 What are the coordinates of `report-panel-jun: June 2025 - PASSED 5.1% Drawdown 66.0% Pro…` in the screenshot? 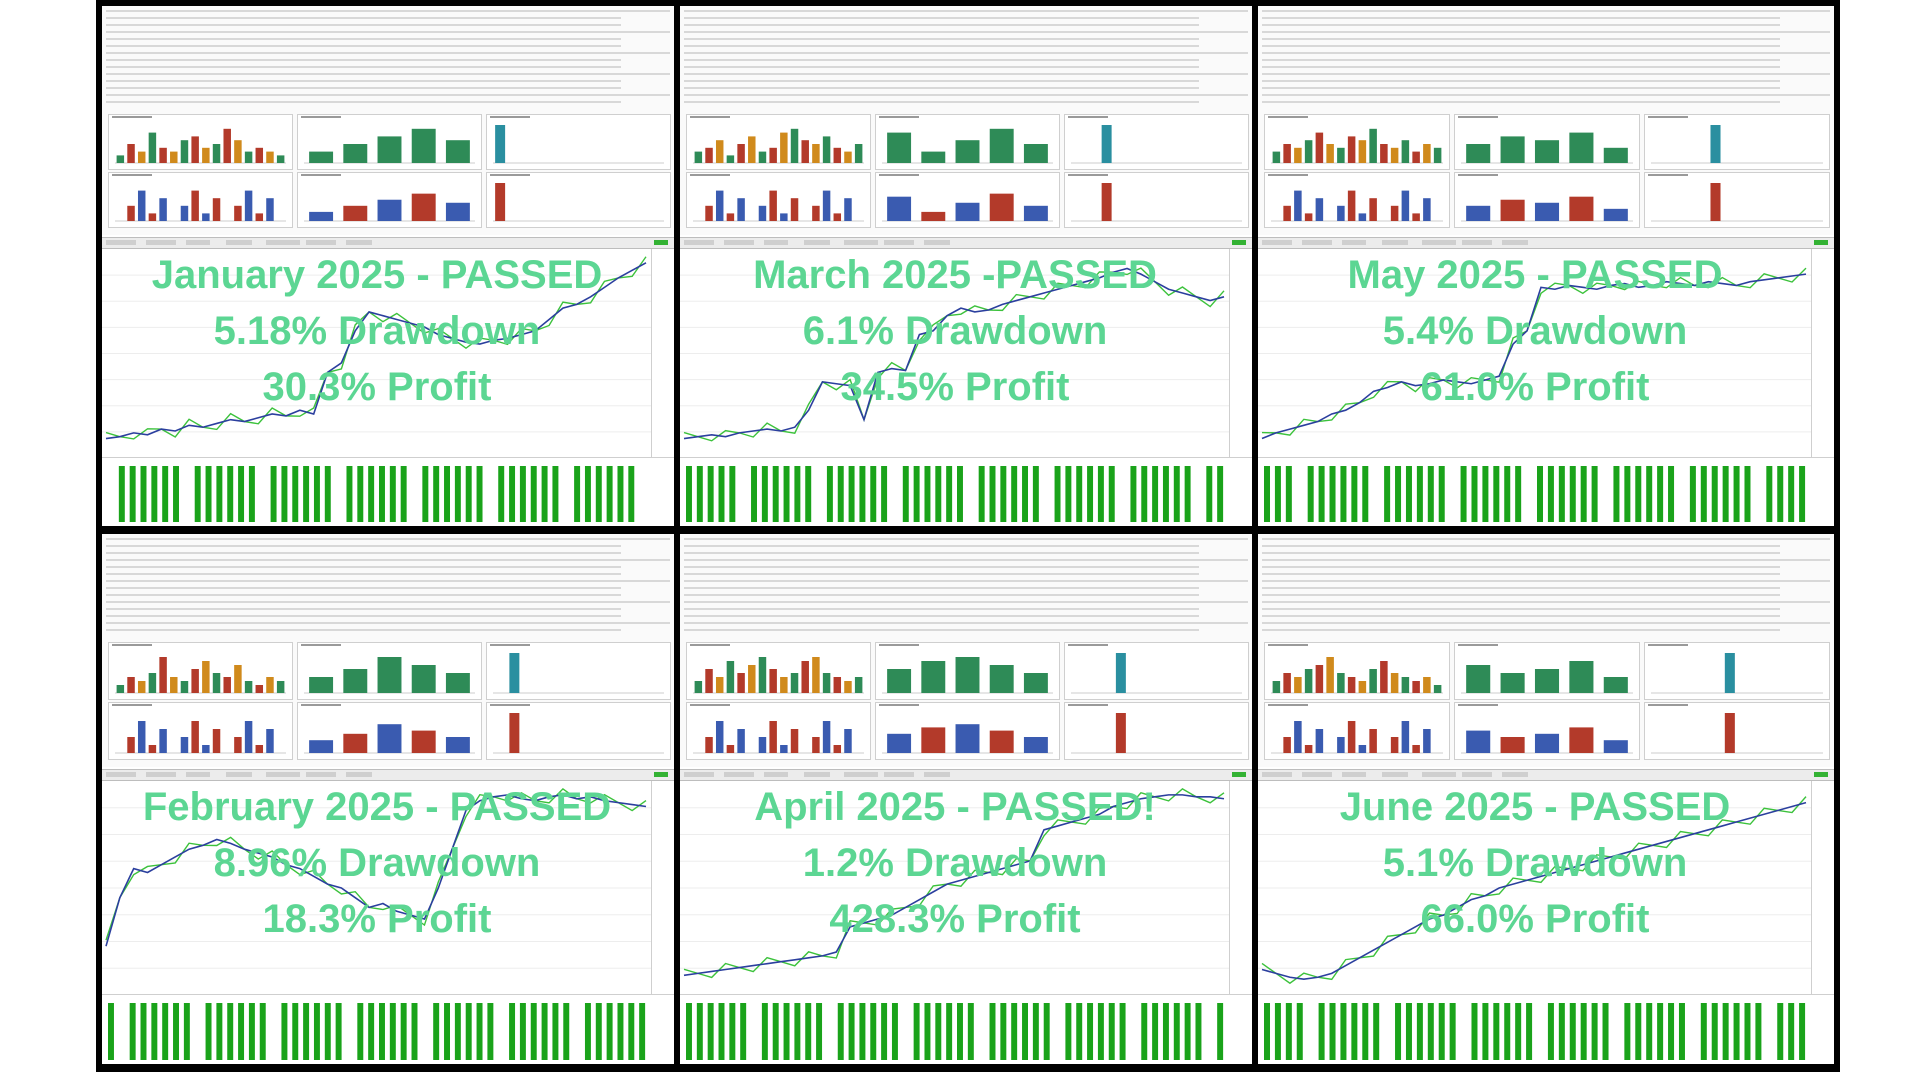 It's located at (1546, 799).